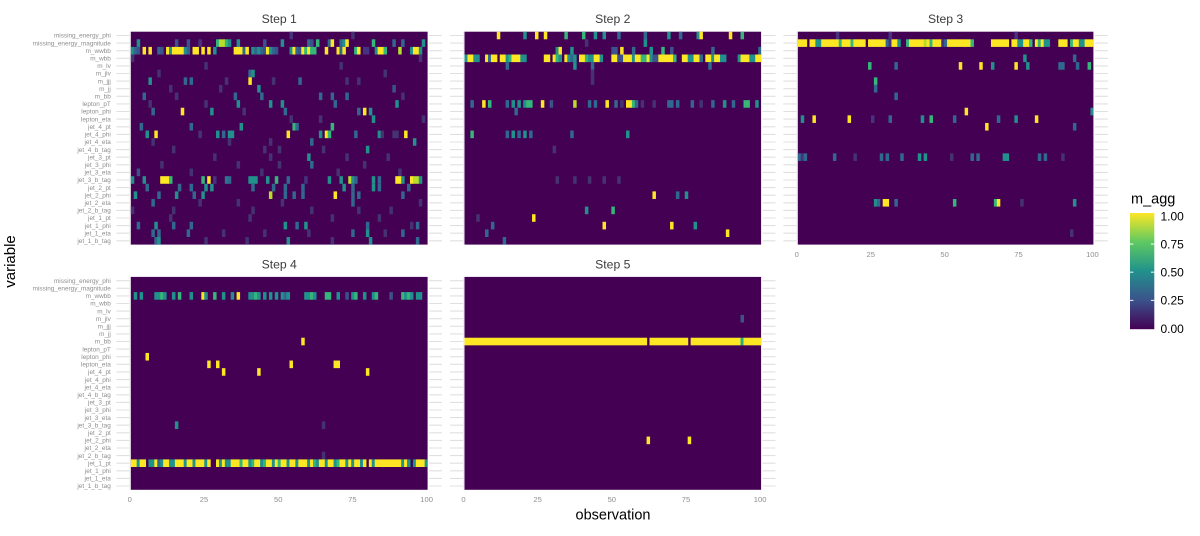 This screenshot has height=536, width=1200. I want to click on svg-text: Step 4, so click(279, 264).